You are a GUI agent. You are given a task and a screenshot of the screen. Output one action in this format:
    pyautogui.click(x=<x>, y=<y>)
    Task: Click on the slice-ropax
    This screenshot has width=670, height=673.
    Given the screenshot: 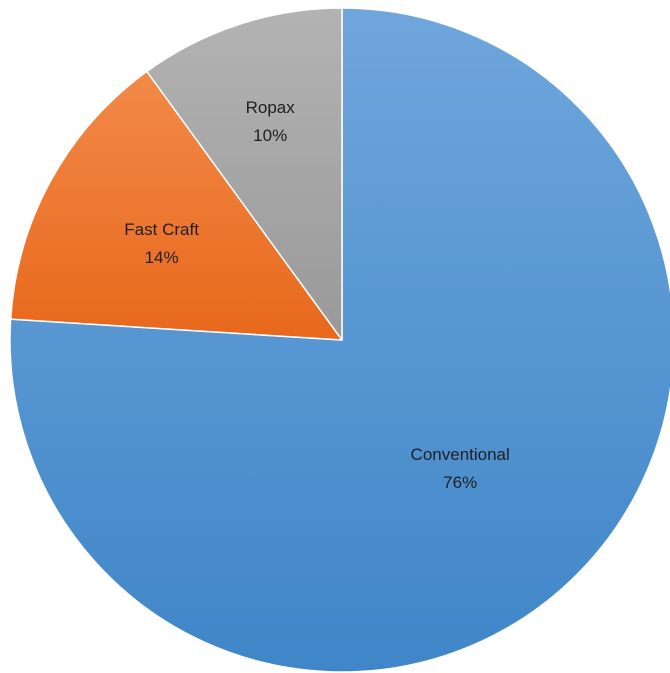 What is the action you would take?
    pyautogui.click(x=244, y=174)
    